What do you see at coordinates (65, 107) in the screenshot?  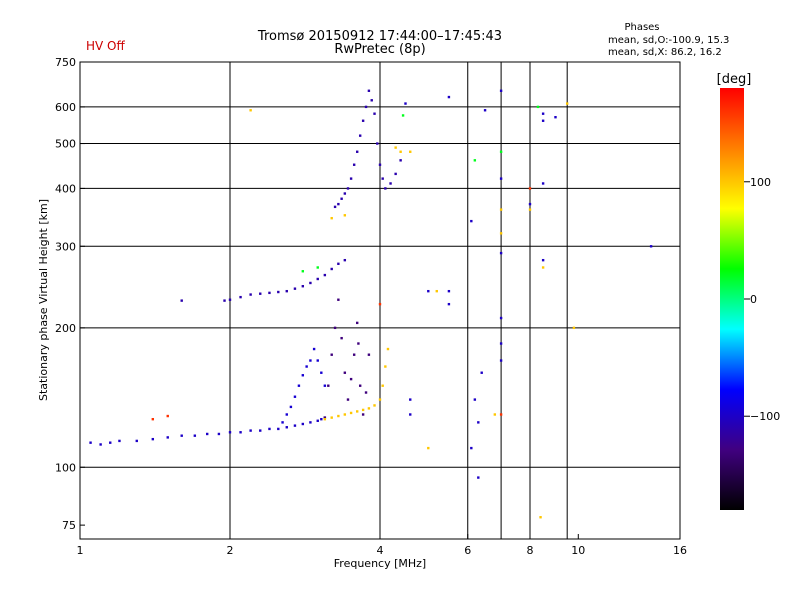 I see `y-tick-label: 600` at bounding box center [65, 107].